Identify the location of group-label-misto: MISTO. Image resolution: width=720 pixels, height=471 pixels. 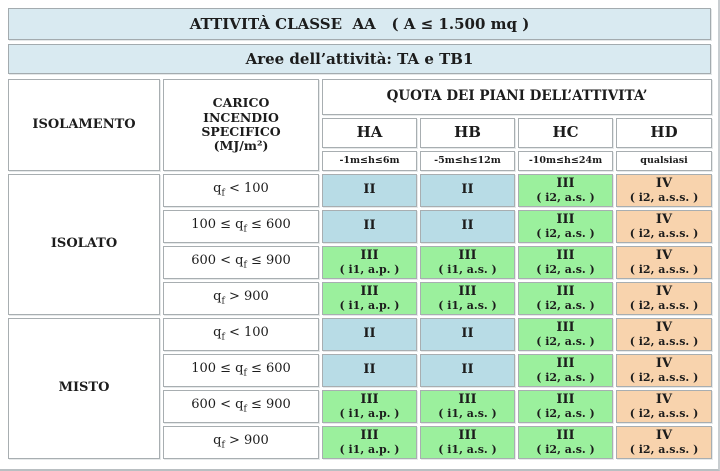
(84, 388).